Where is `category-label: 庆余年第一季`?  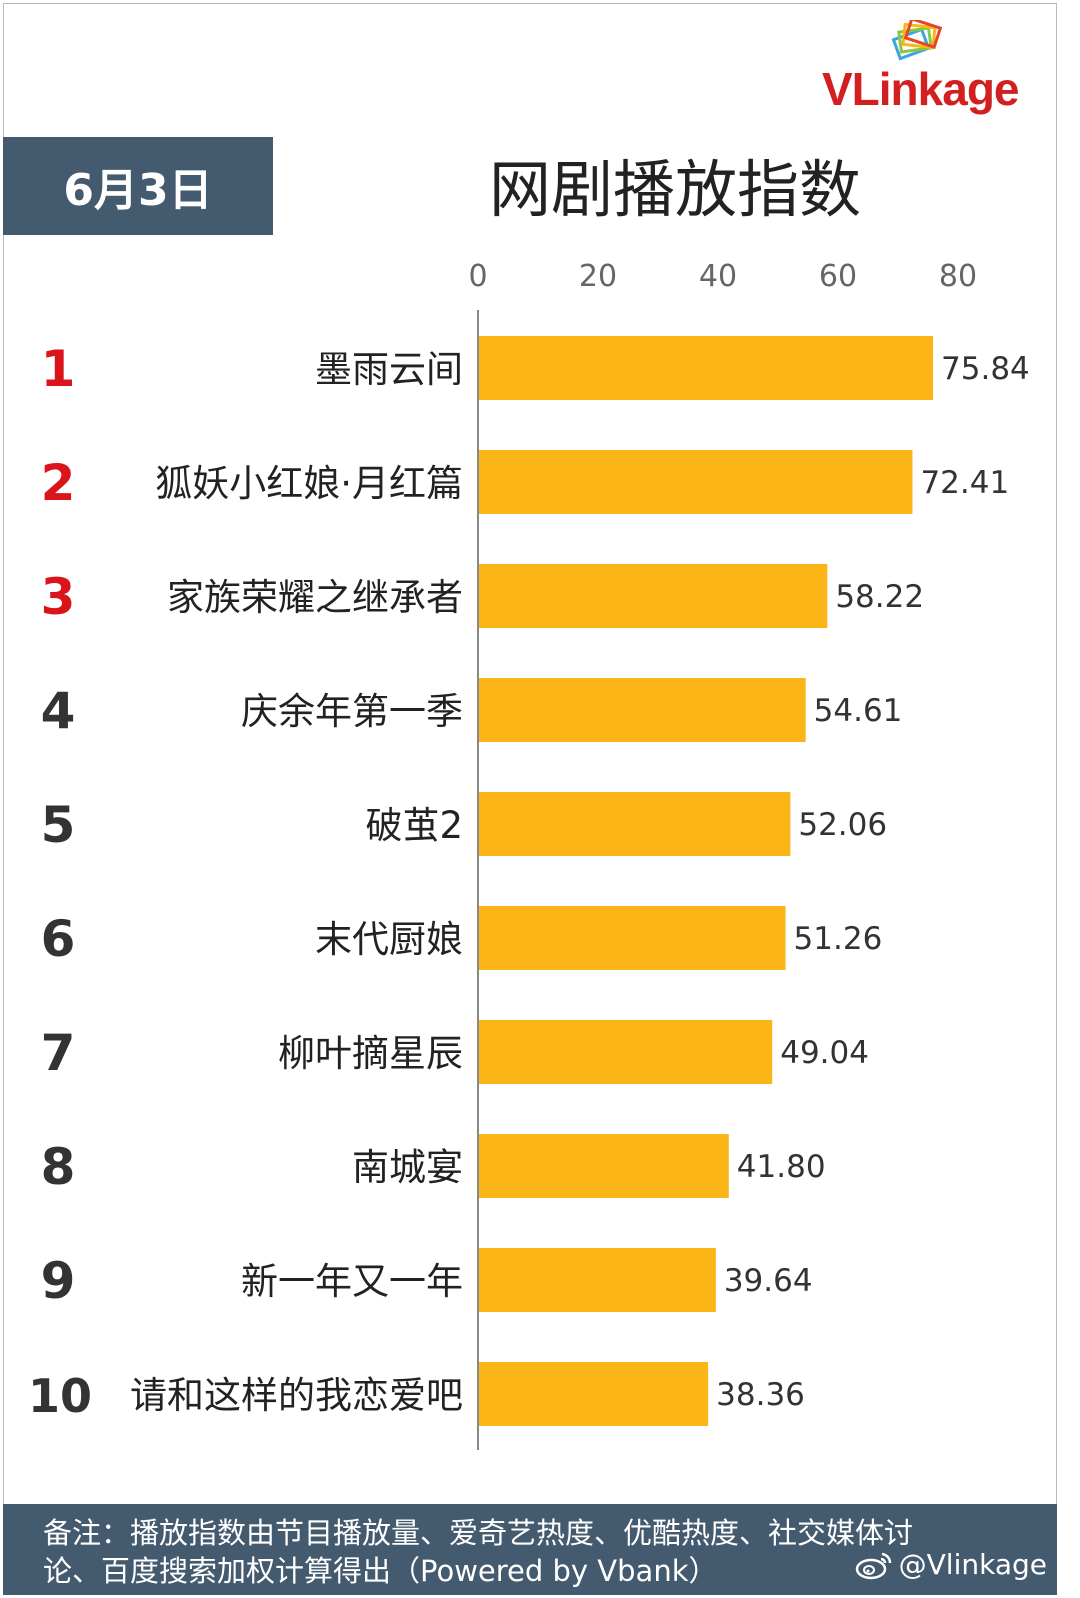 category-label: 庆余年第一季 is located at coordinates (352, 711).